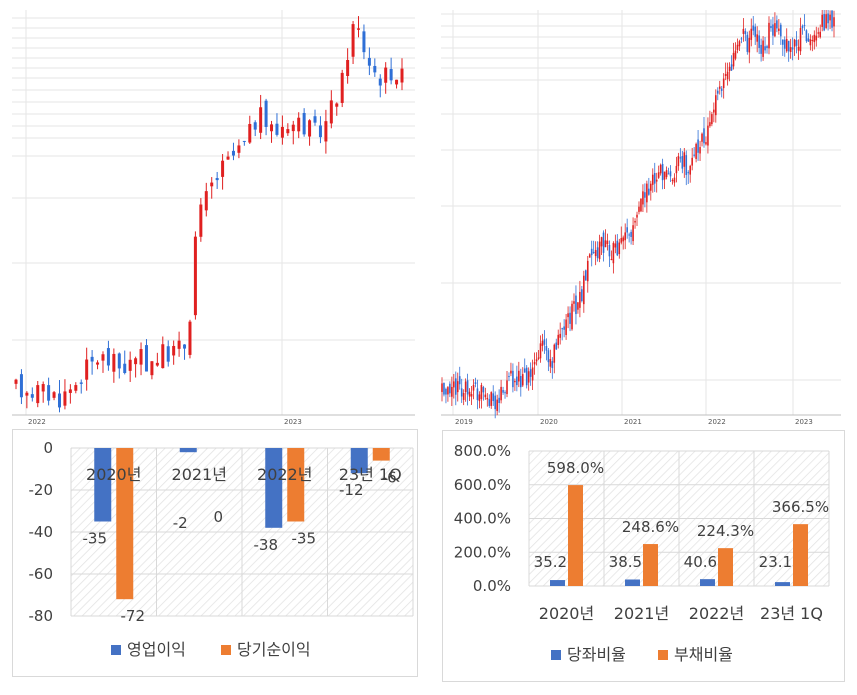  Describe the element at coordinates (464, 422) in the screenshot. I see `x-tick-label: 2019` at that location.